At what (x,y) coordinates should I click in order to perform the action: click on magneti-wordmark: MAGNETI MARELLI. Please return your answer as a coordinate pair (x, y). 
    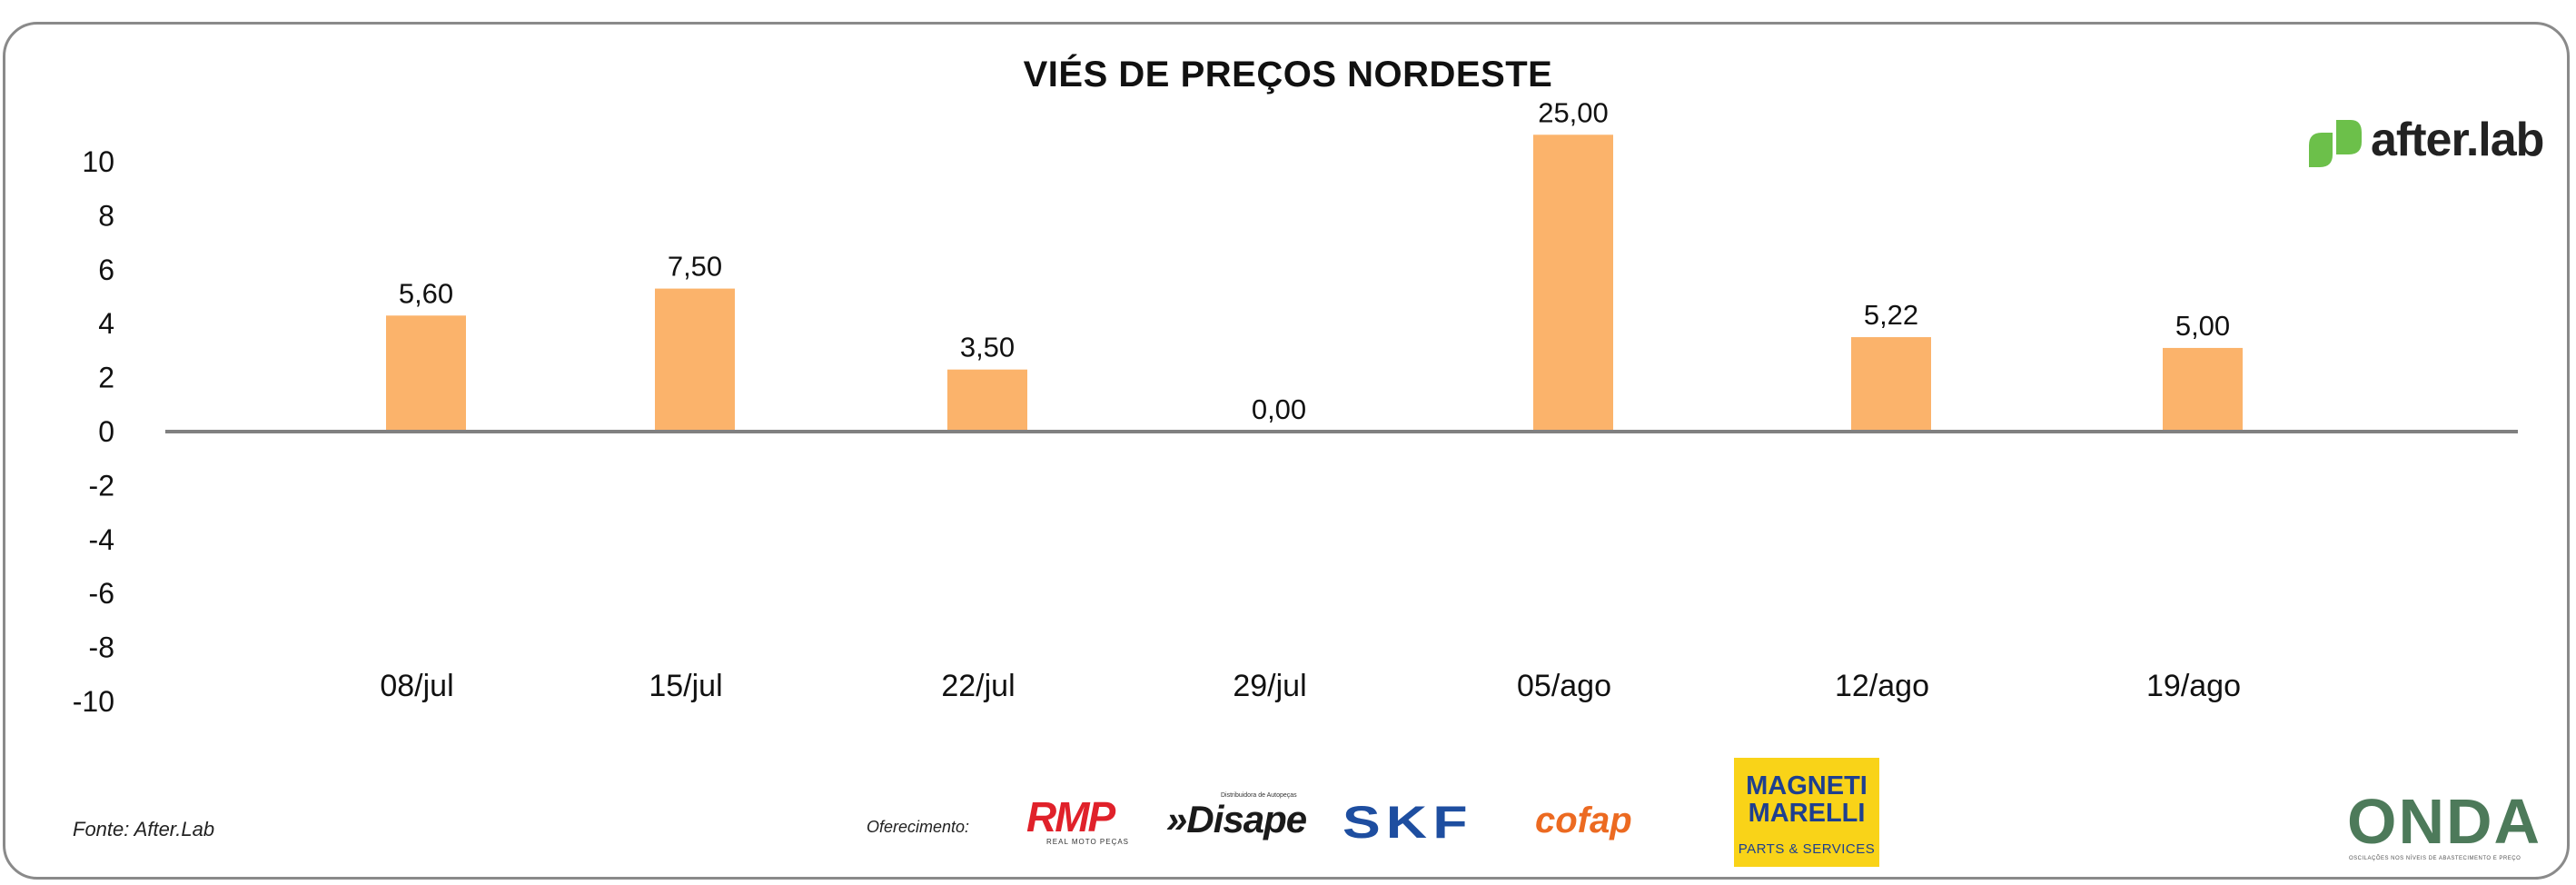
    Looking at the image, I should click on (1807, 799).